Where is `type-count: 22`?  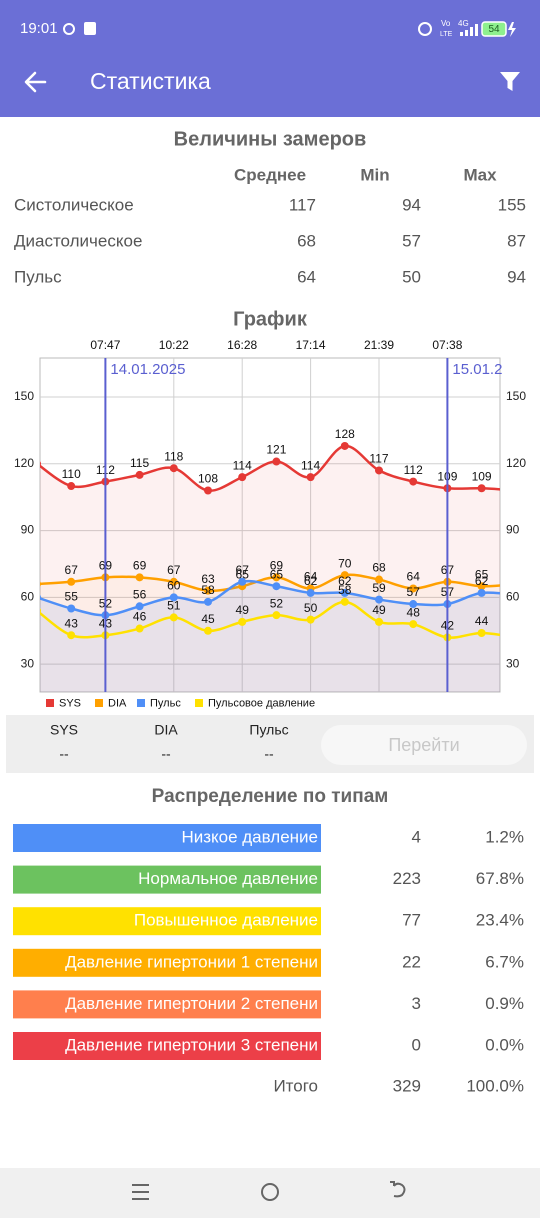 type-count: 22 is located at coordinates (411, 961).